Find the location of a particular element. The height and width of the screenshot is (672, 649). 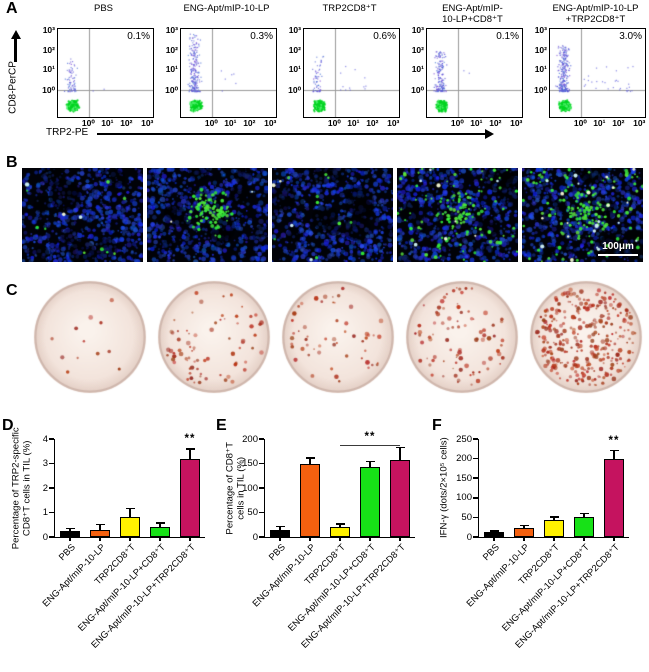

x-axis-arrow-line is located at coordinates (291, 134).